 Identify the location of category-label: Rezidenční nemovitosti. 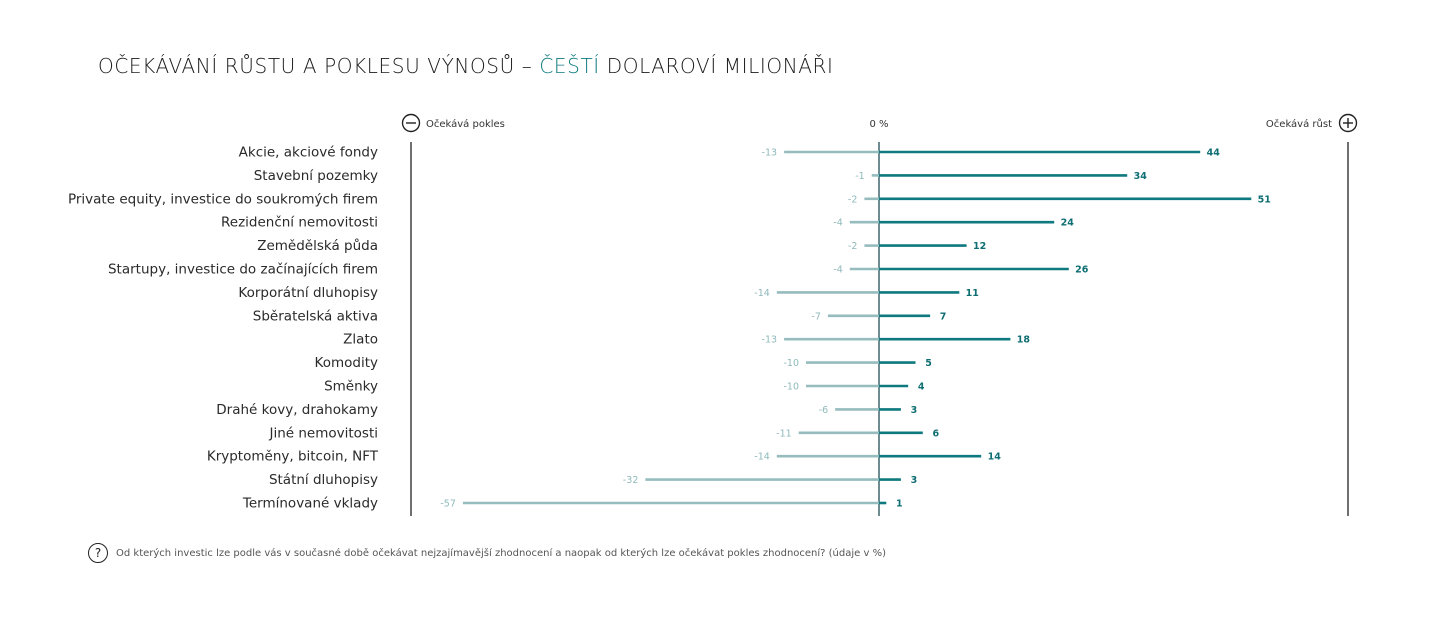
(299, 223).